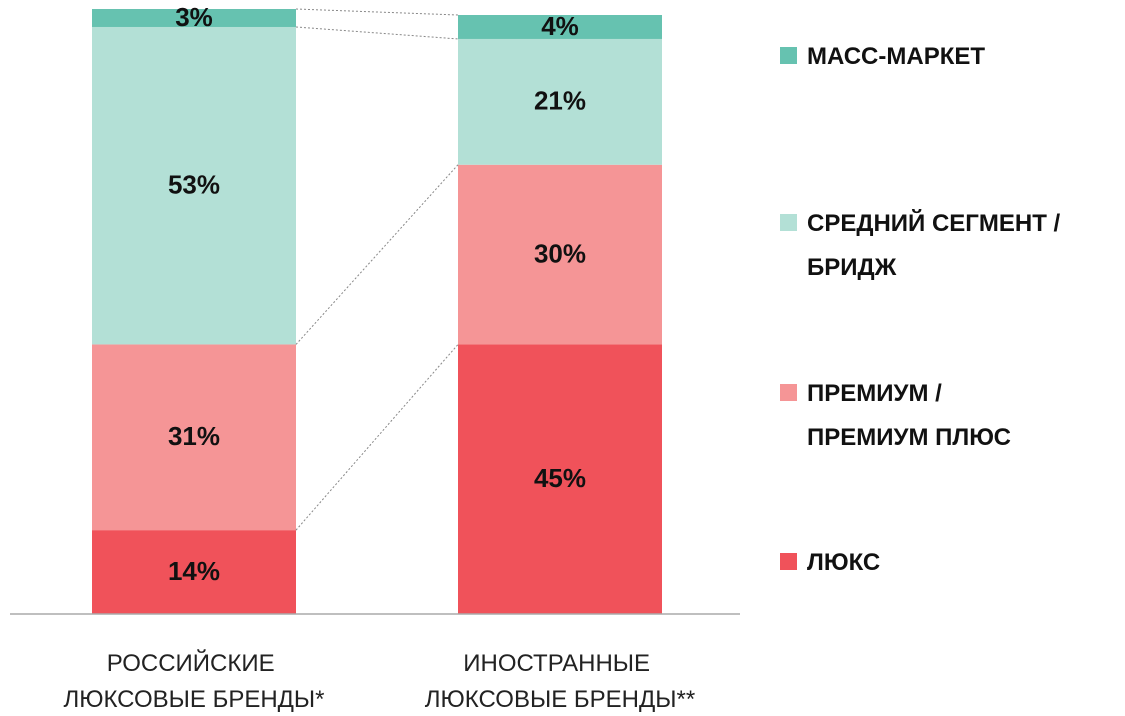 The width and height of the screenshot is (1125, 716). Describe the element at coordinates (937, 245) in the screenshot. I see `legend-label: СРЕДНИЙ СЕГМЕНТ / БРИДЖ` at that location.